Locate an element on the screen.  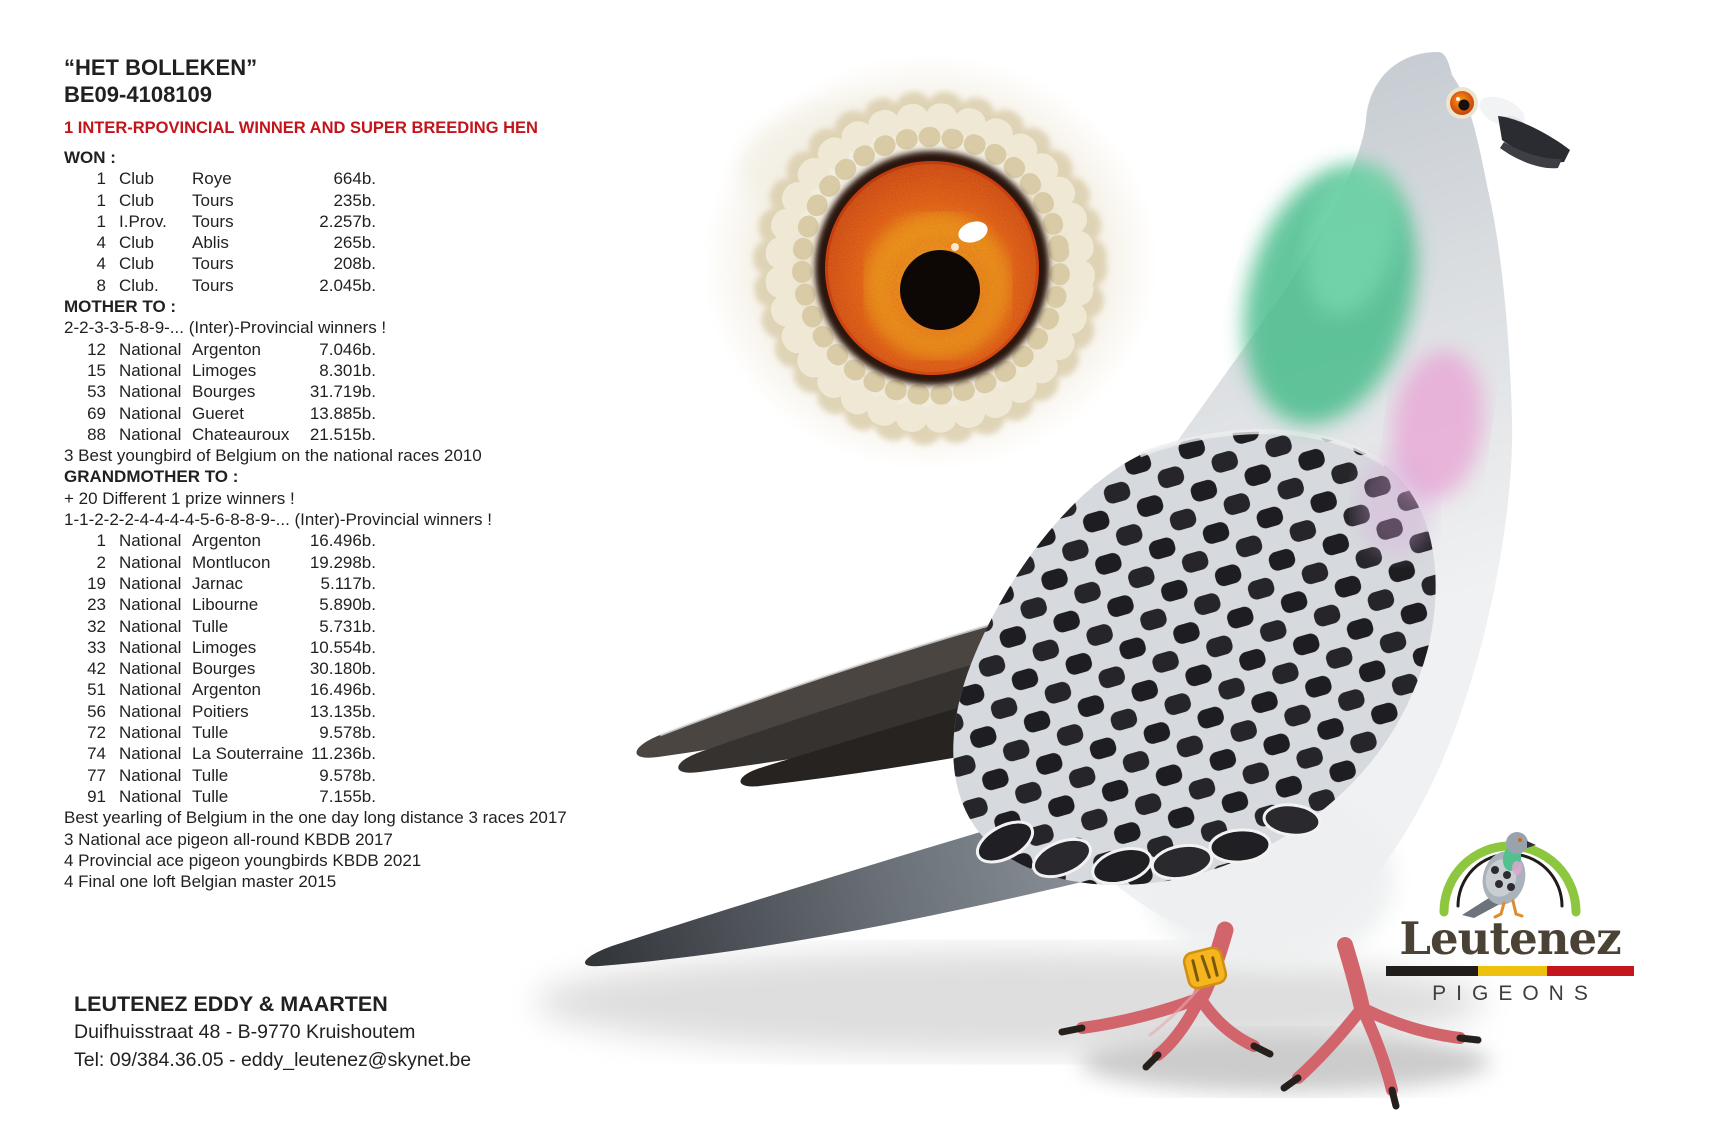
result-position: 23 is located at coordinates (96, 605).